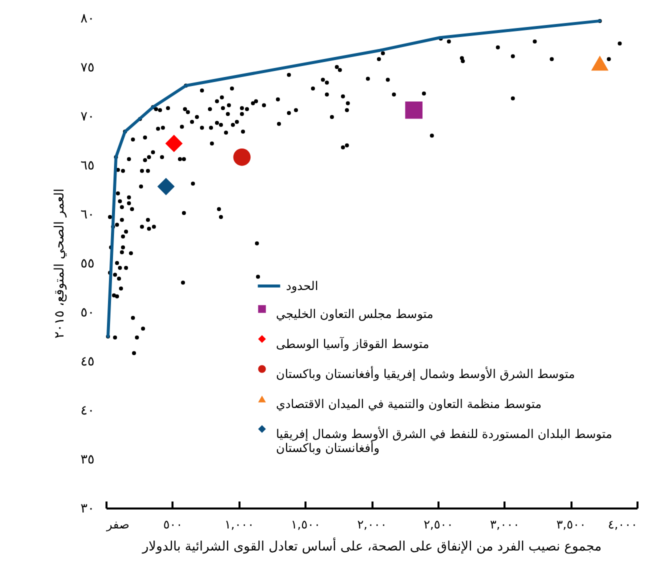  What do you see at coordinates (60, 263) in the screenshot?
I see `y-axis-title: العمر الصحي المتوقع، ٢٠١٥` at bounding box center [60, 263].